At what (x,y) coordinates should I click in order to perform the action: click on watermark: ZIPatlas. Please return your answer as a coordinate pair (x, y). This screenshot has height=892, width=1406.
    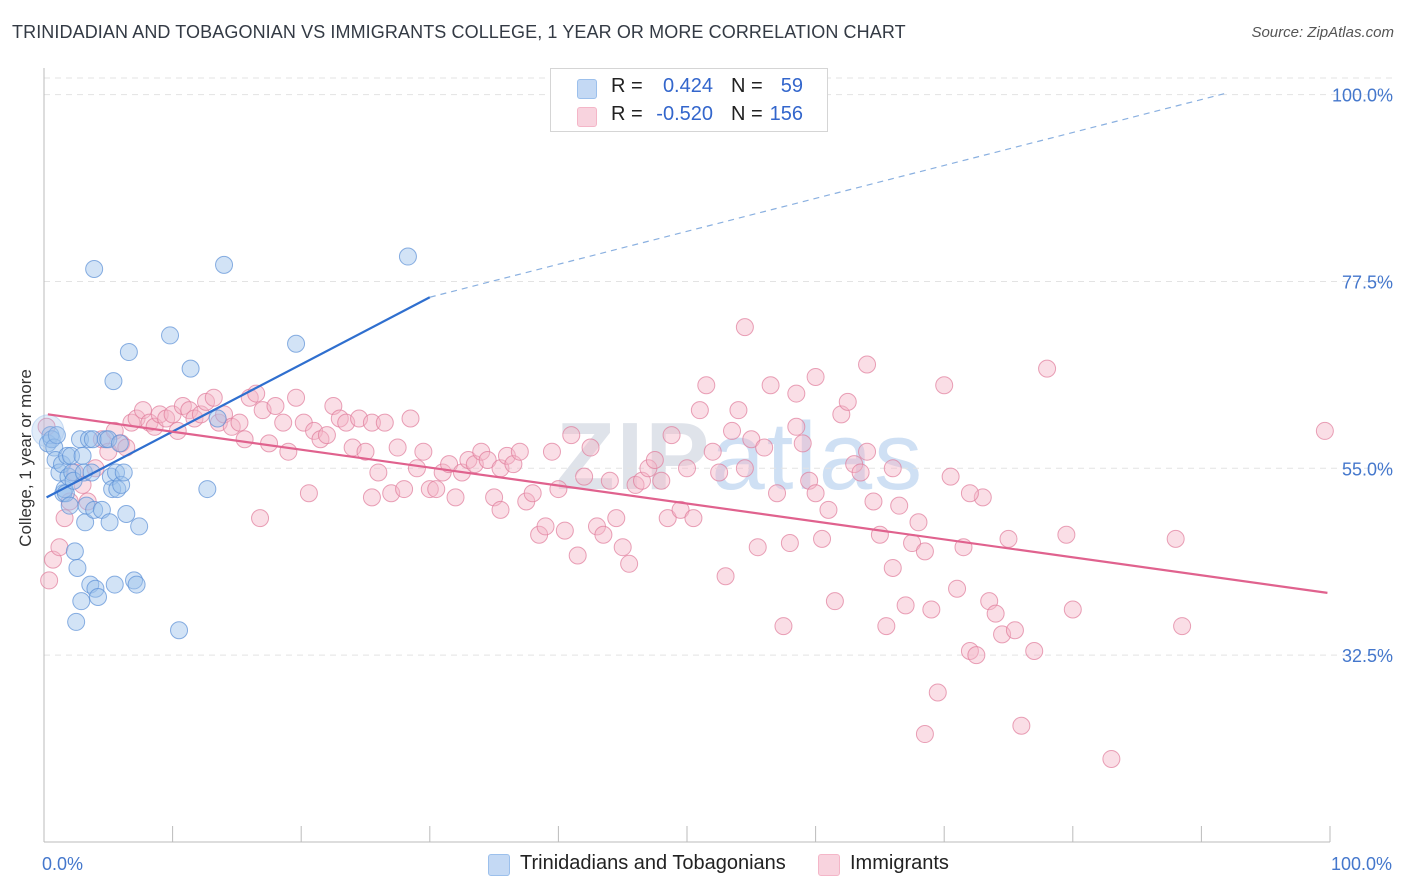
    Looking at the image, I should click on (740, 457).